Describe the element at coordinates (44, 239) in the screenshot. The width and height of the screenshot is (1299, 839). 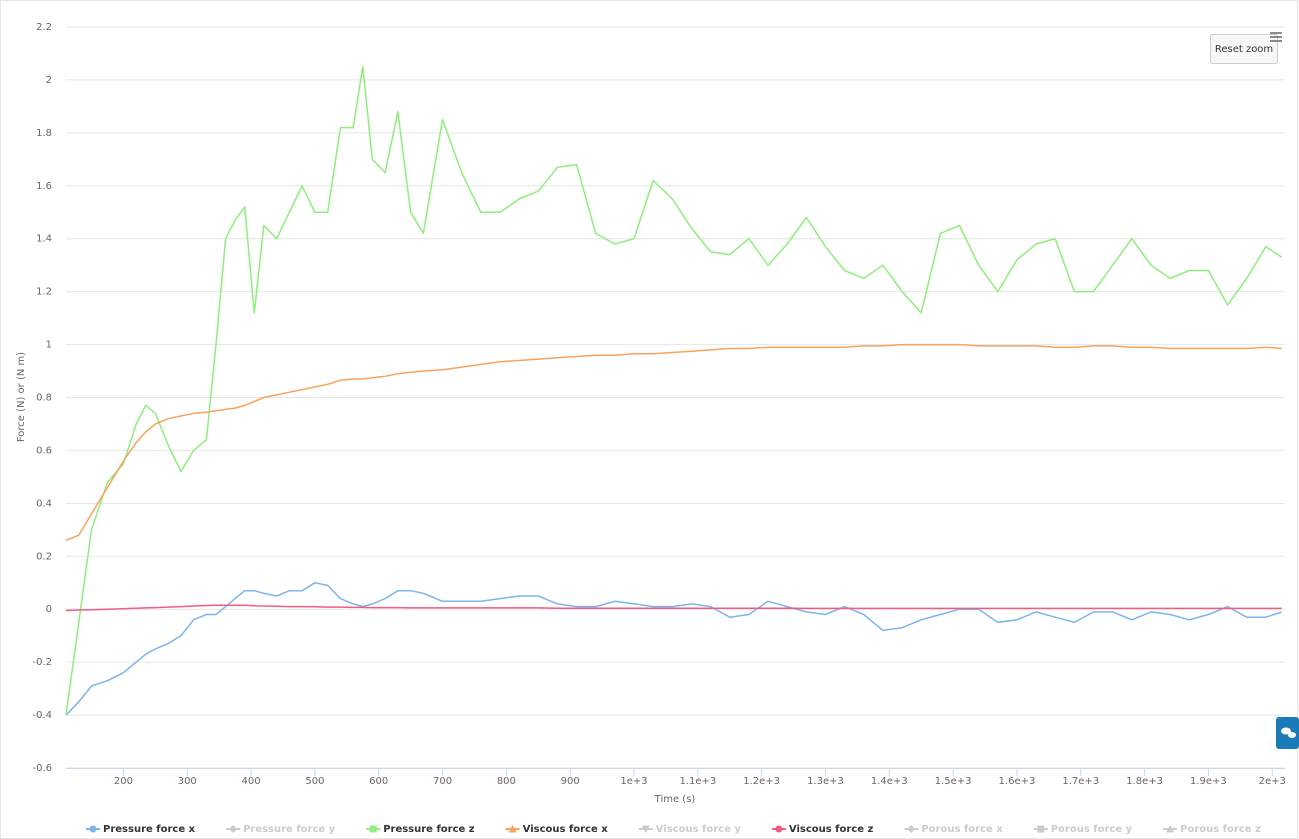
I see `y-tick-label: 1.4` at that location.